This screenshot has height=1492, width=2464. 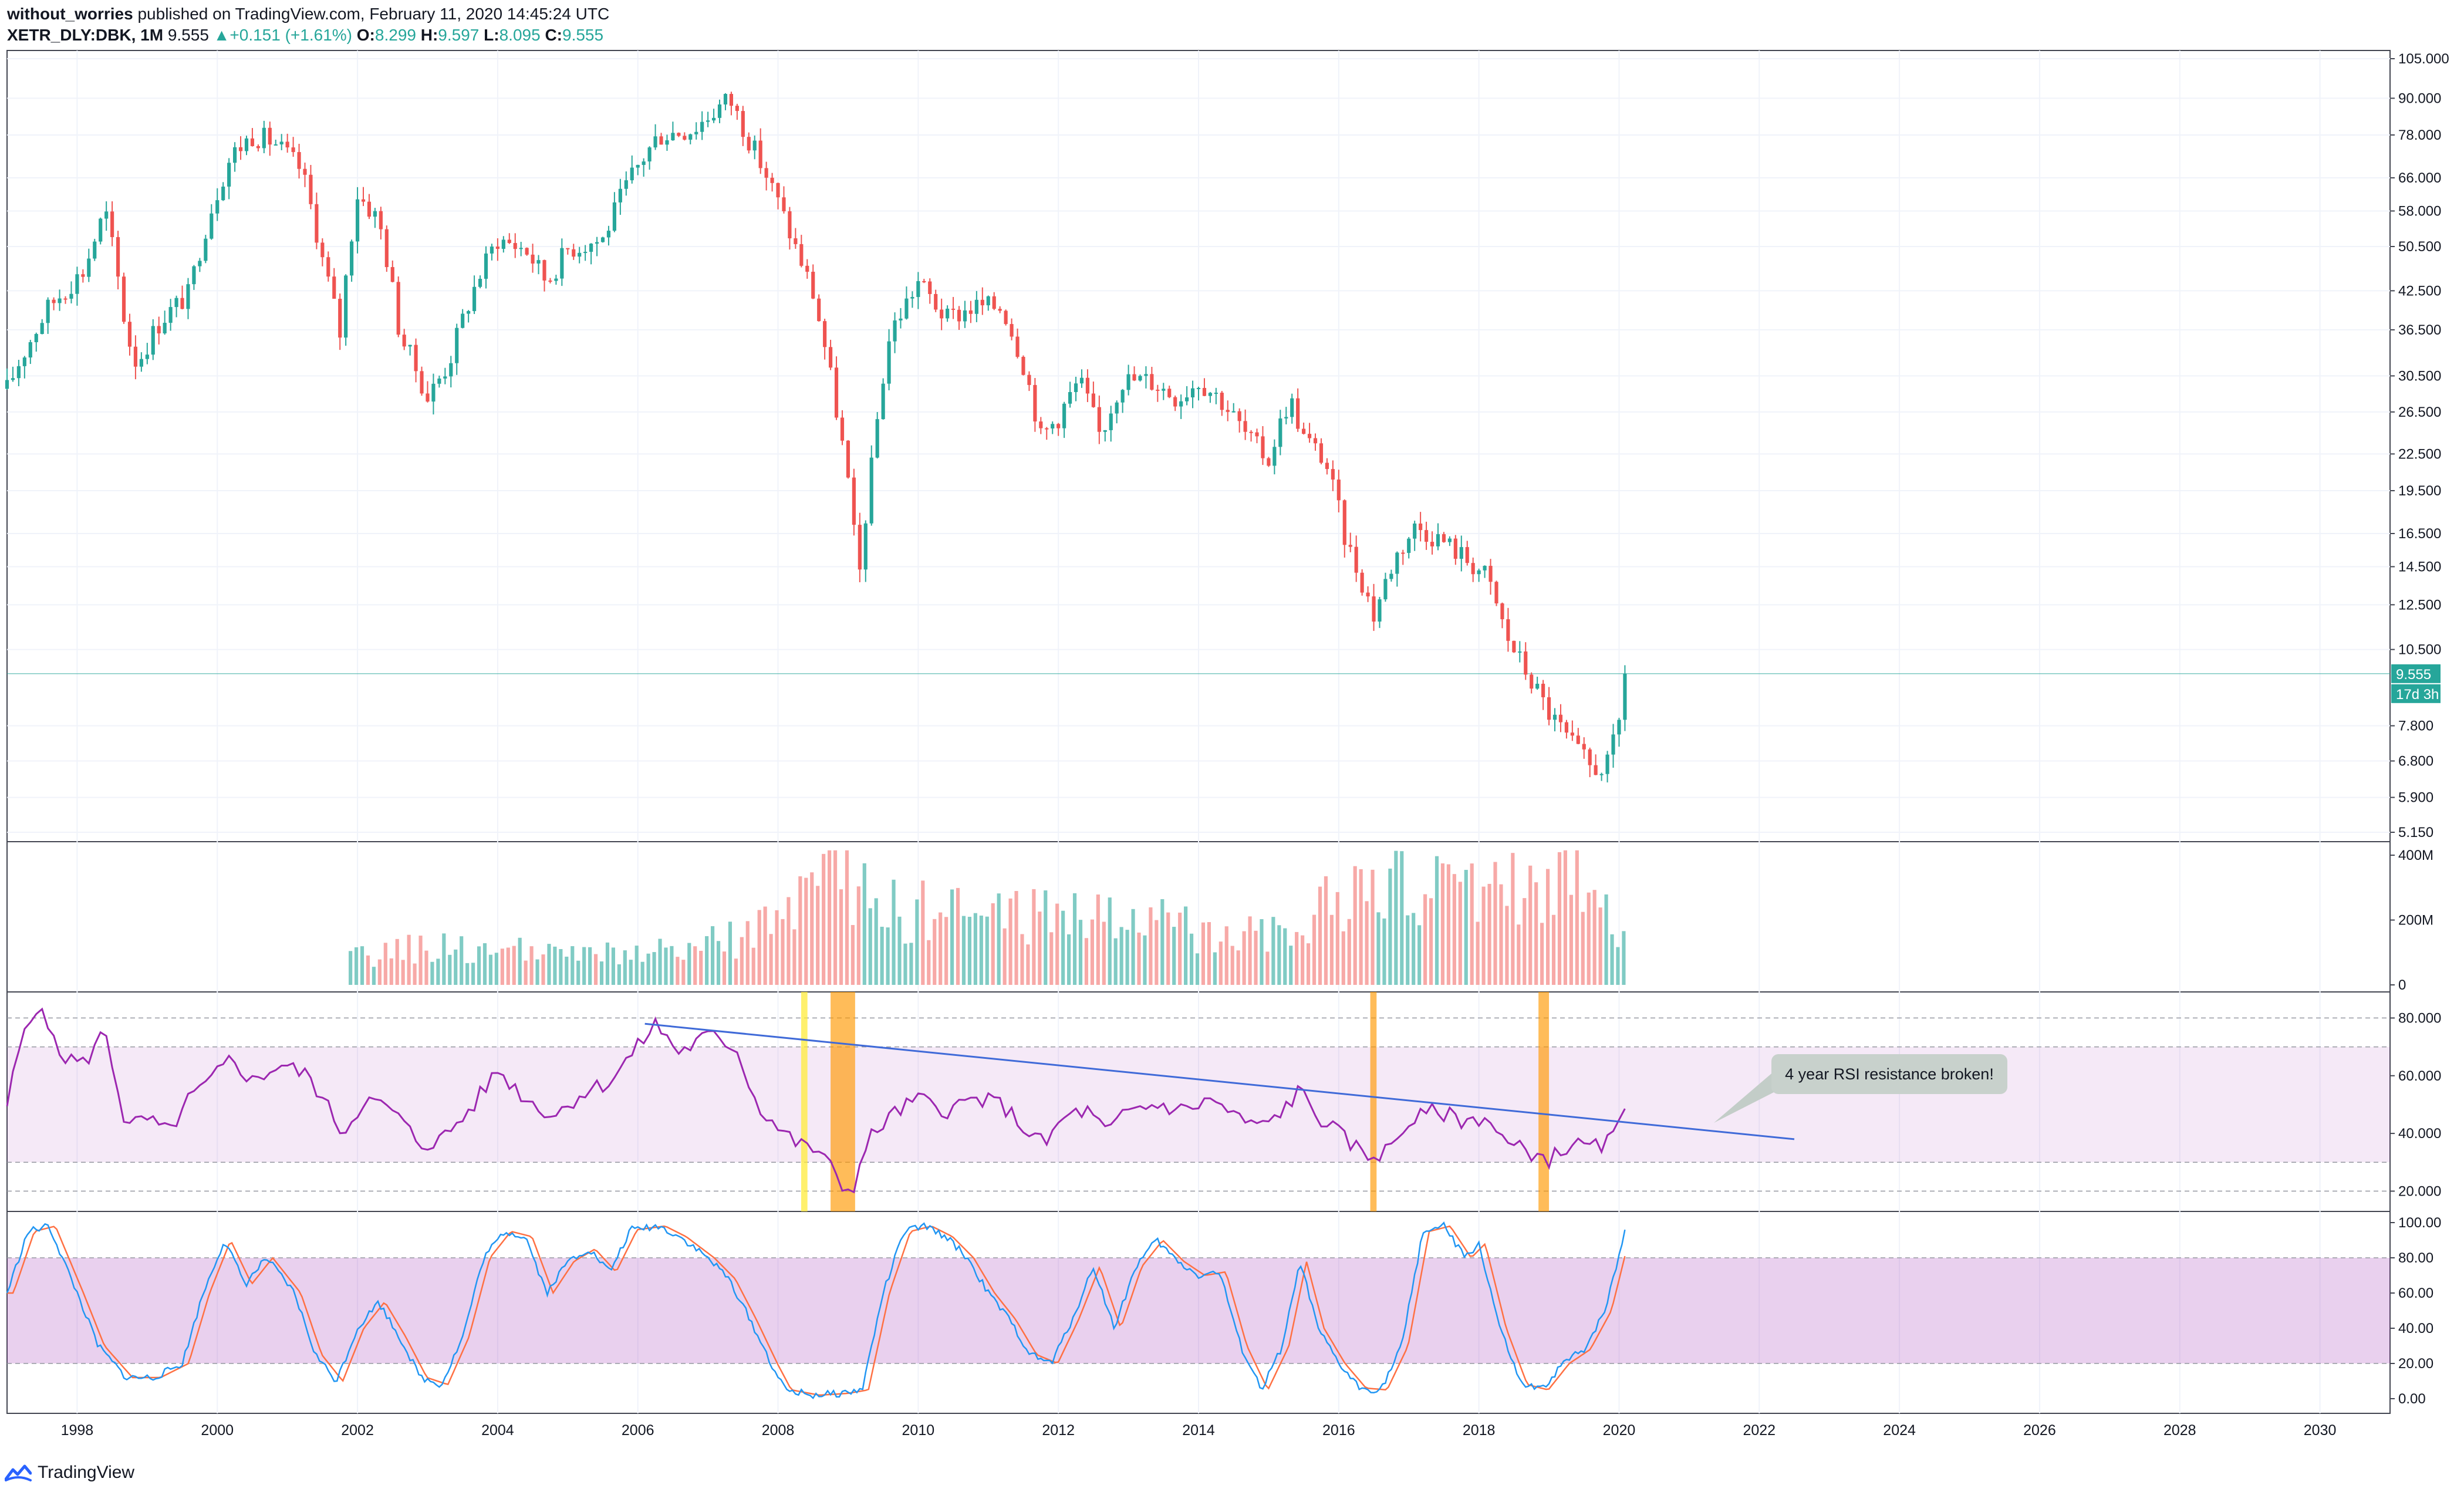 I want to click on stoch-k-line, so click(x=816, y=1310).